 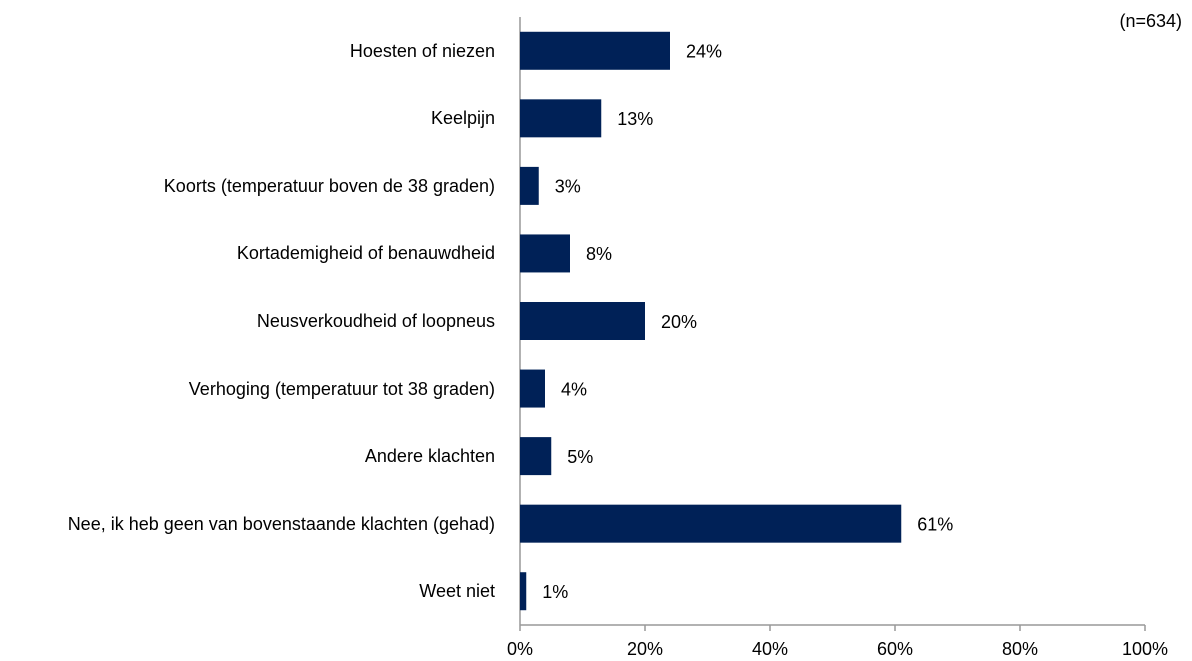 I want to click on category-label-box: Kortademigheid of benauwdheid, so click(x=247, y=253).